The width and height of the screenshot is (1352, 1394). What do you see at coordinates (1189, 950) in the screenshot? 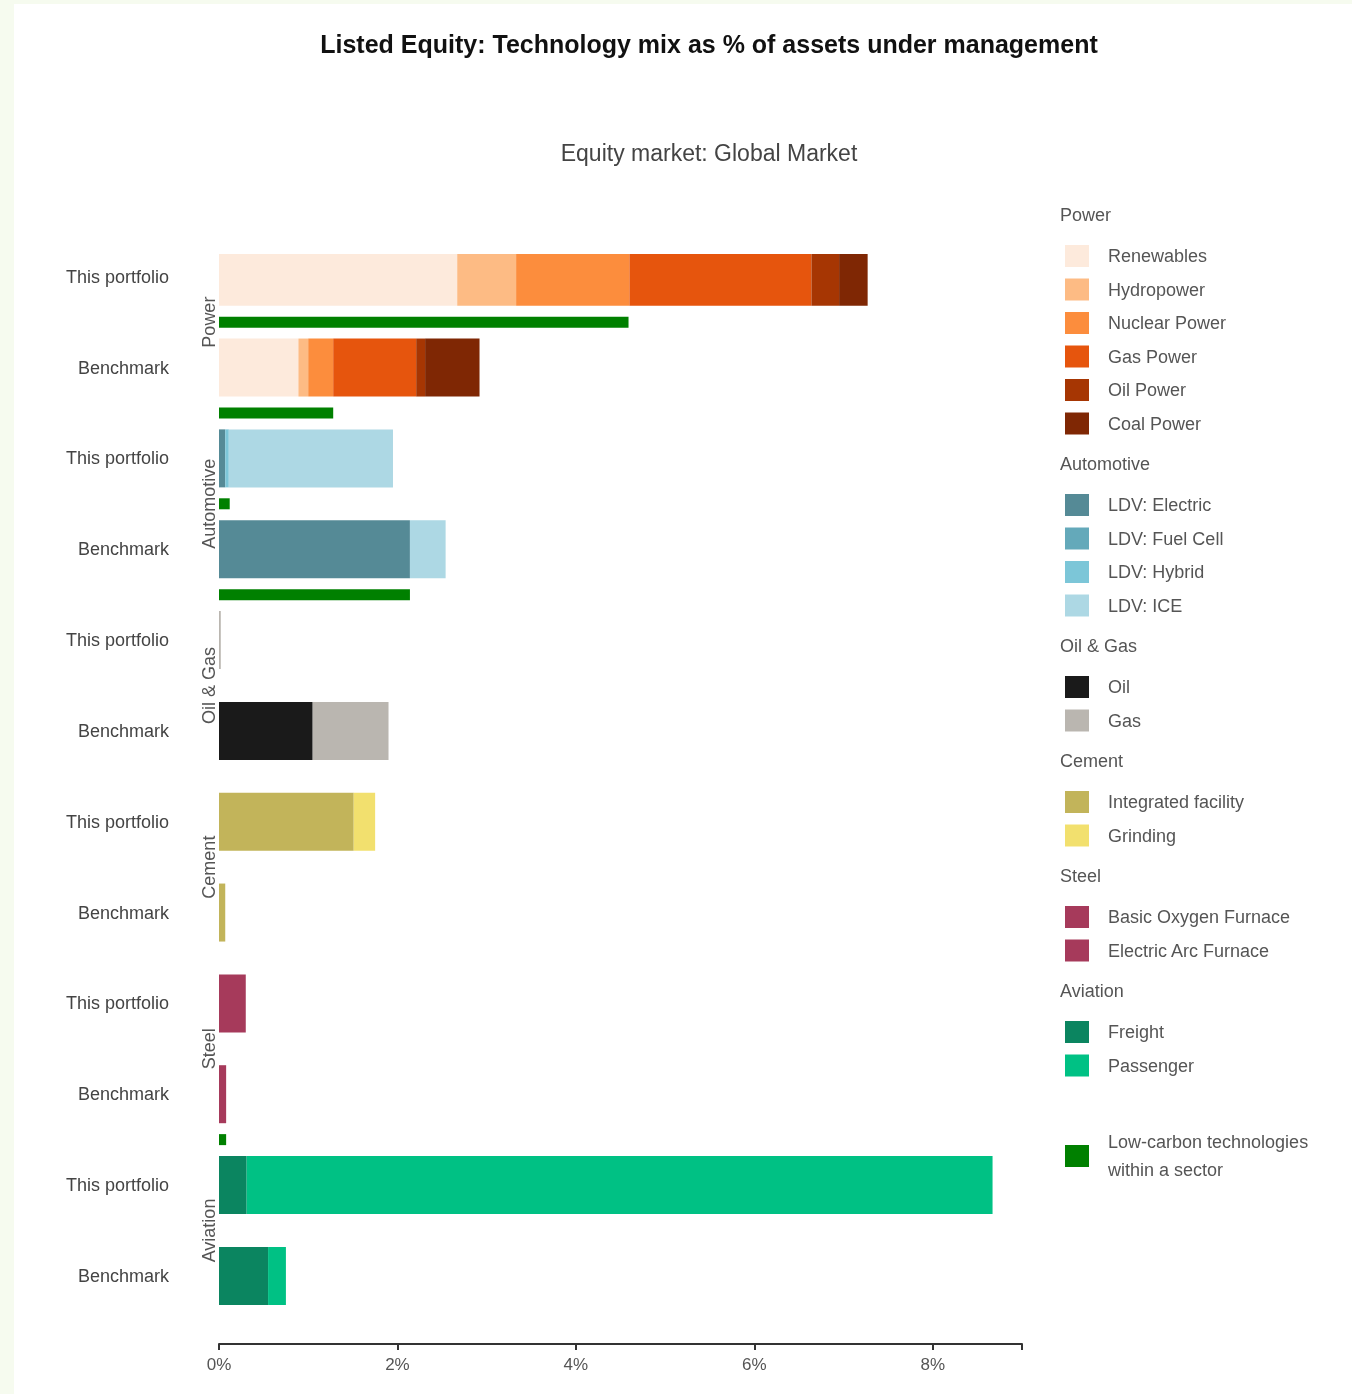
I see `legend-label: Electric Arc Furnace` at bounding box center [1189, 950].